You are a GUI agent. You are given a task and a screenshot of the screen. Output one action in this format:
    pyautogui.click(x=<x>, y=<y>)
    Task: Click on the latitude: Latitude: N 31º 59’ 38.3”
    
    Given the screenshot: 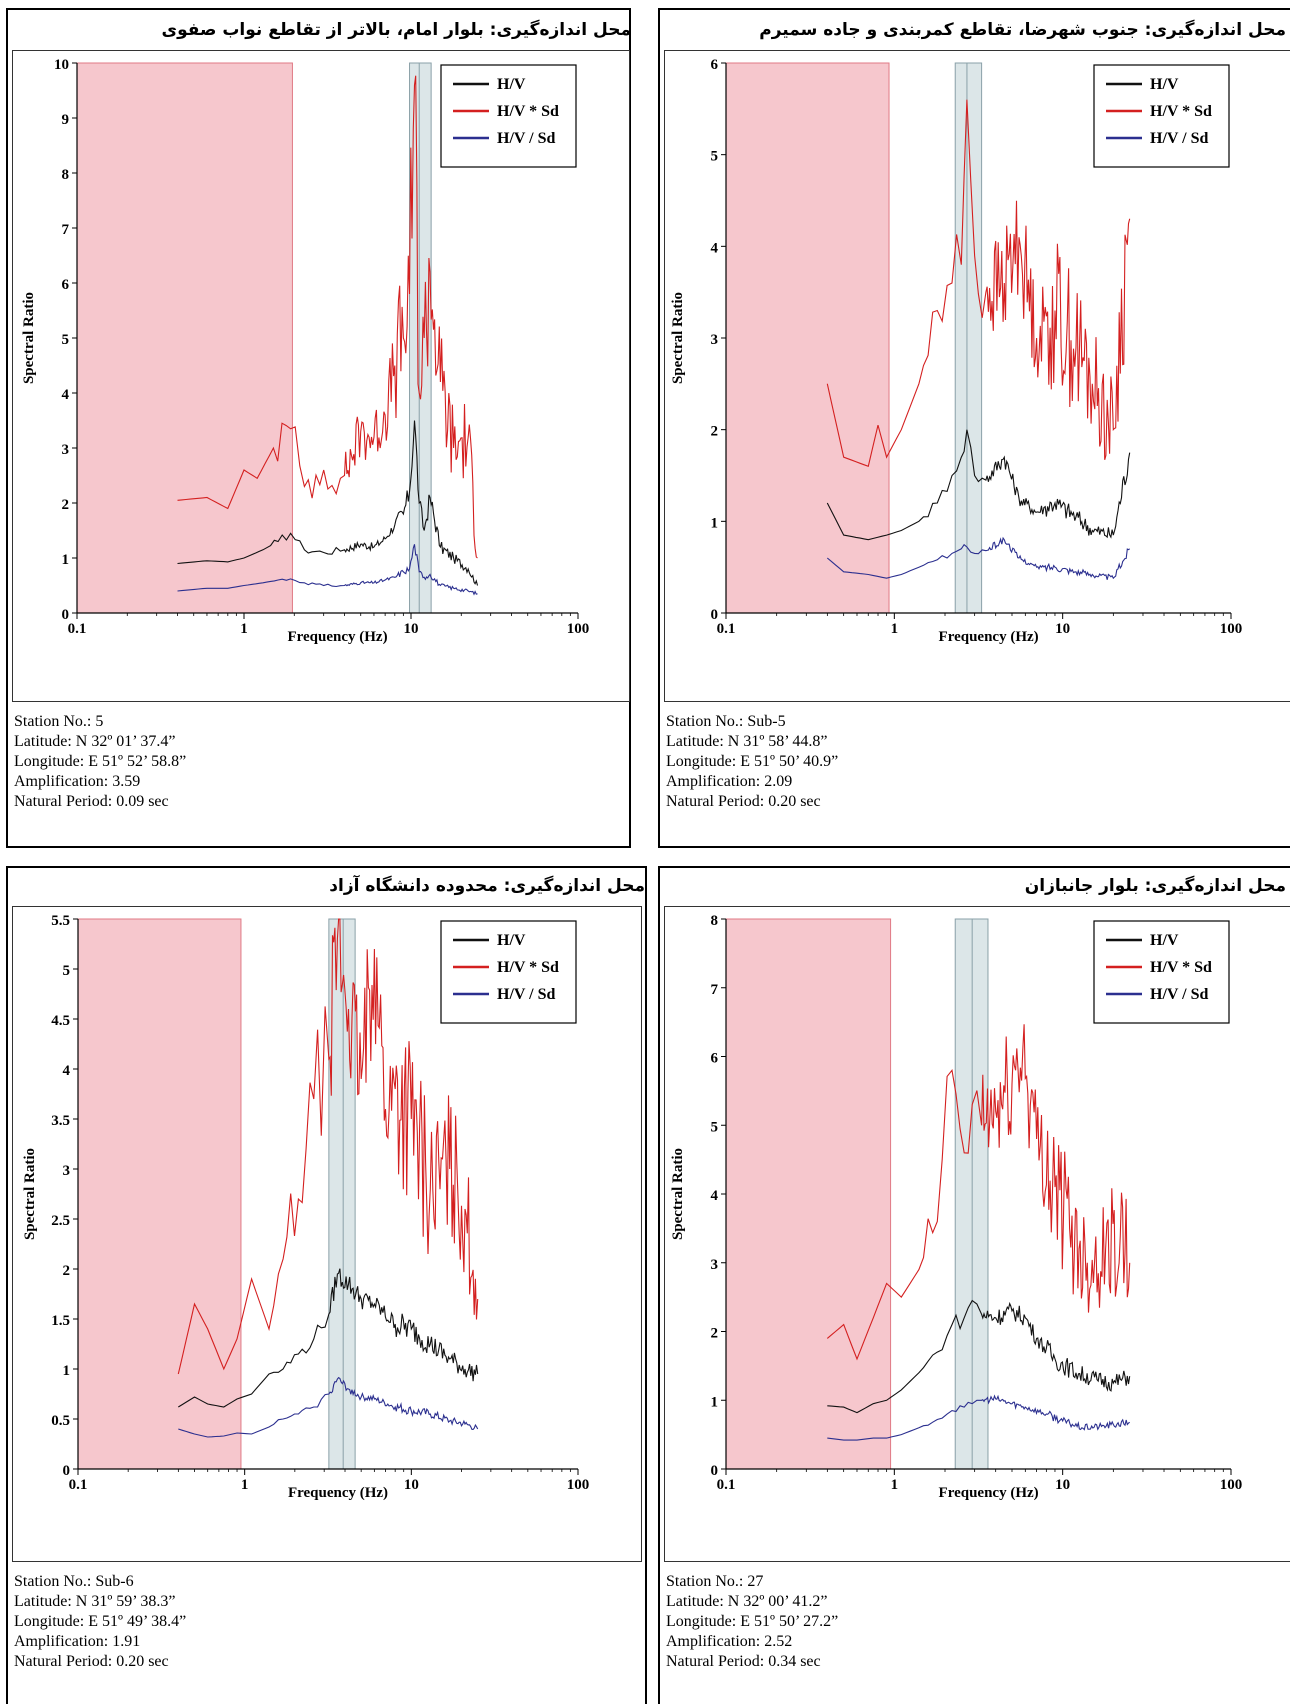 What is the action you would take?
    pyautogui.click(x=95, y=1601)
    